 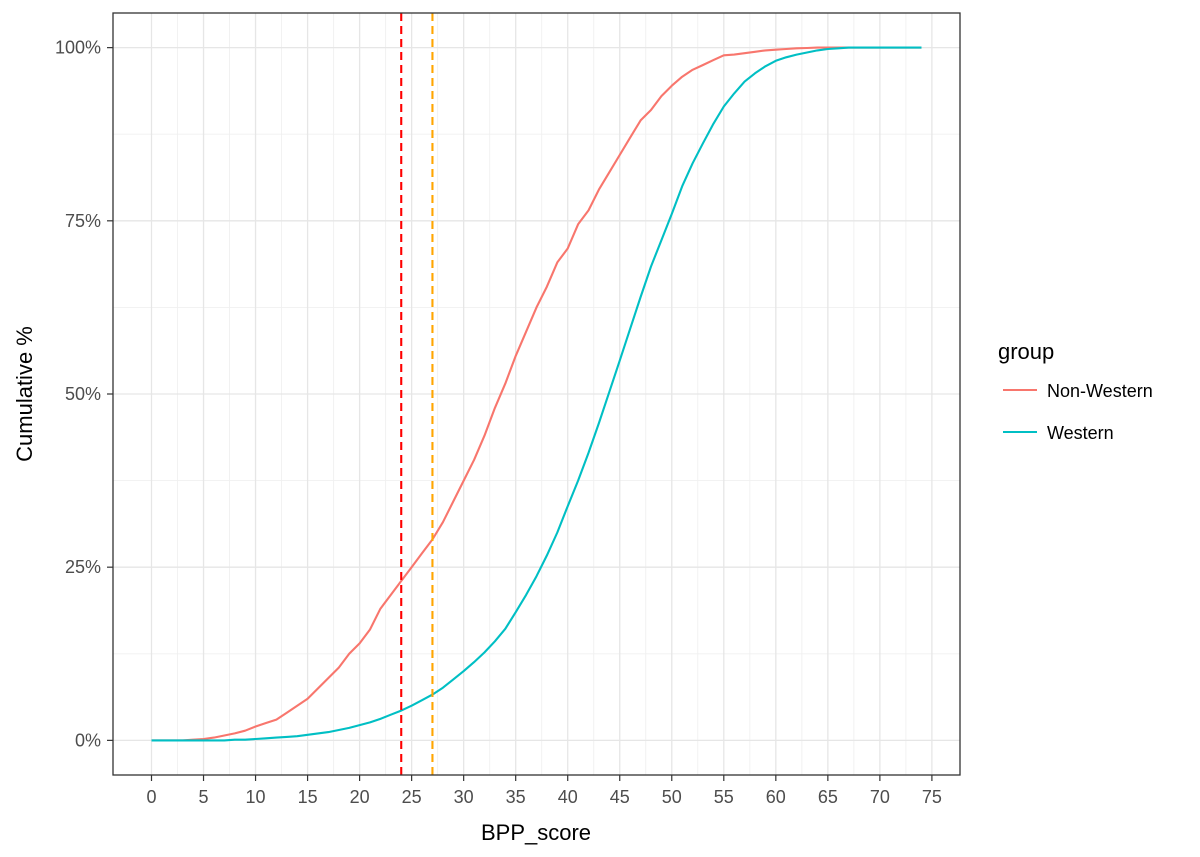 I want to click on x-tick-label: 50, so click(x=672, y=797).